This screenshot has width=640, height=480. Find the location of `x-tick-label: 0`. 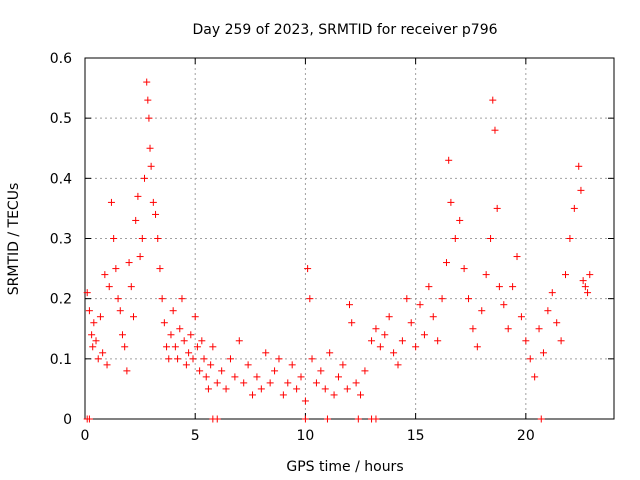

x-tick-label: 0 is located at coordinates (85, 436).